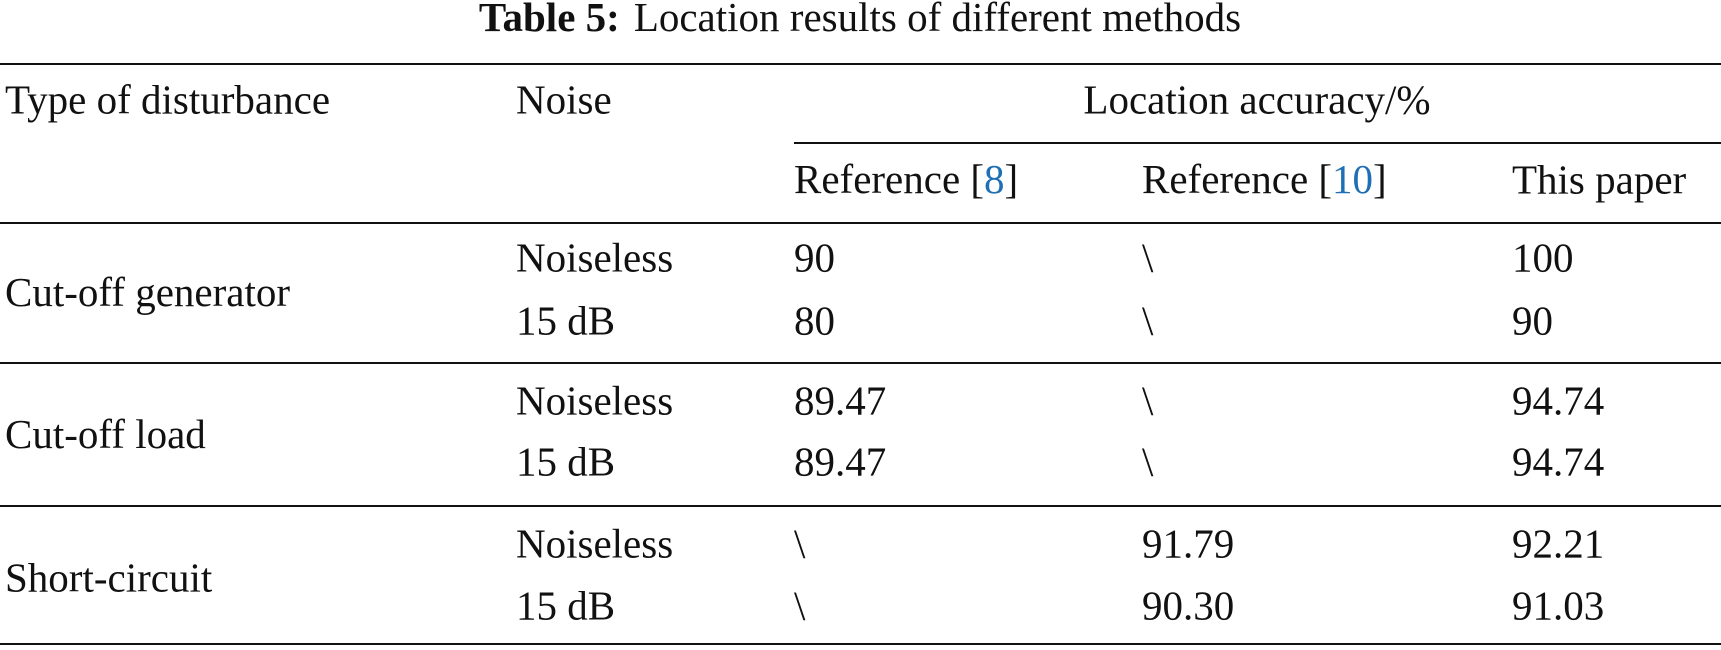 The height and width of the screenshot is (650, 1721). Describe the element at coordinates (147, 292) in the screenshot. I see `disturbance-cell: Cut-off generator` at that location.